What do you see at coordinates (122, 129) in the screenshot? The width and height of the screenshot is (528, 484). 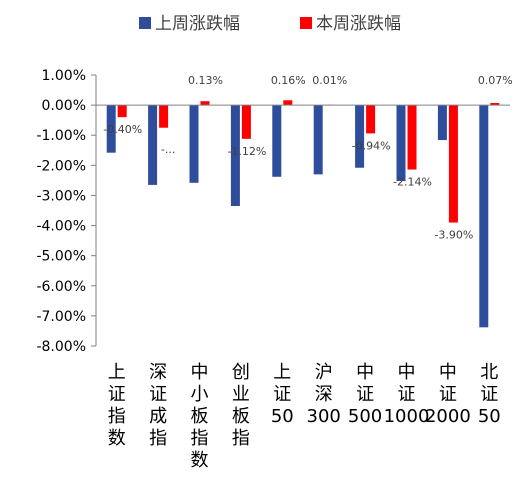 I see `data-label-0: -0.40%` at bounding box center [122, 129].